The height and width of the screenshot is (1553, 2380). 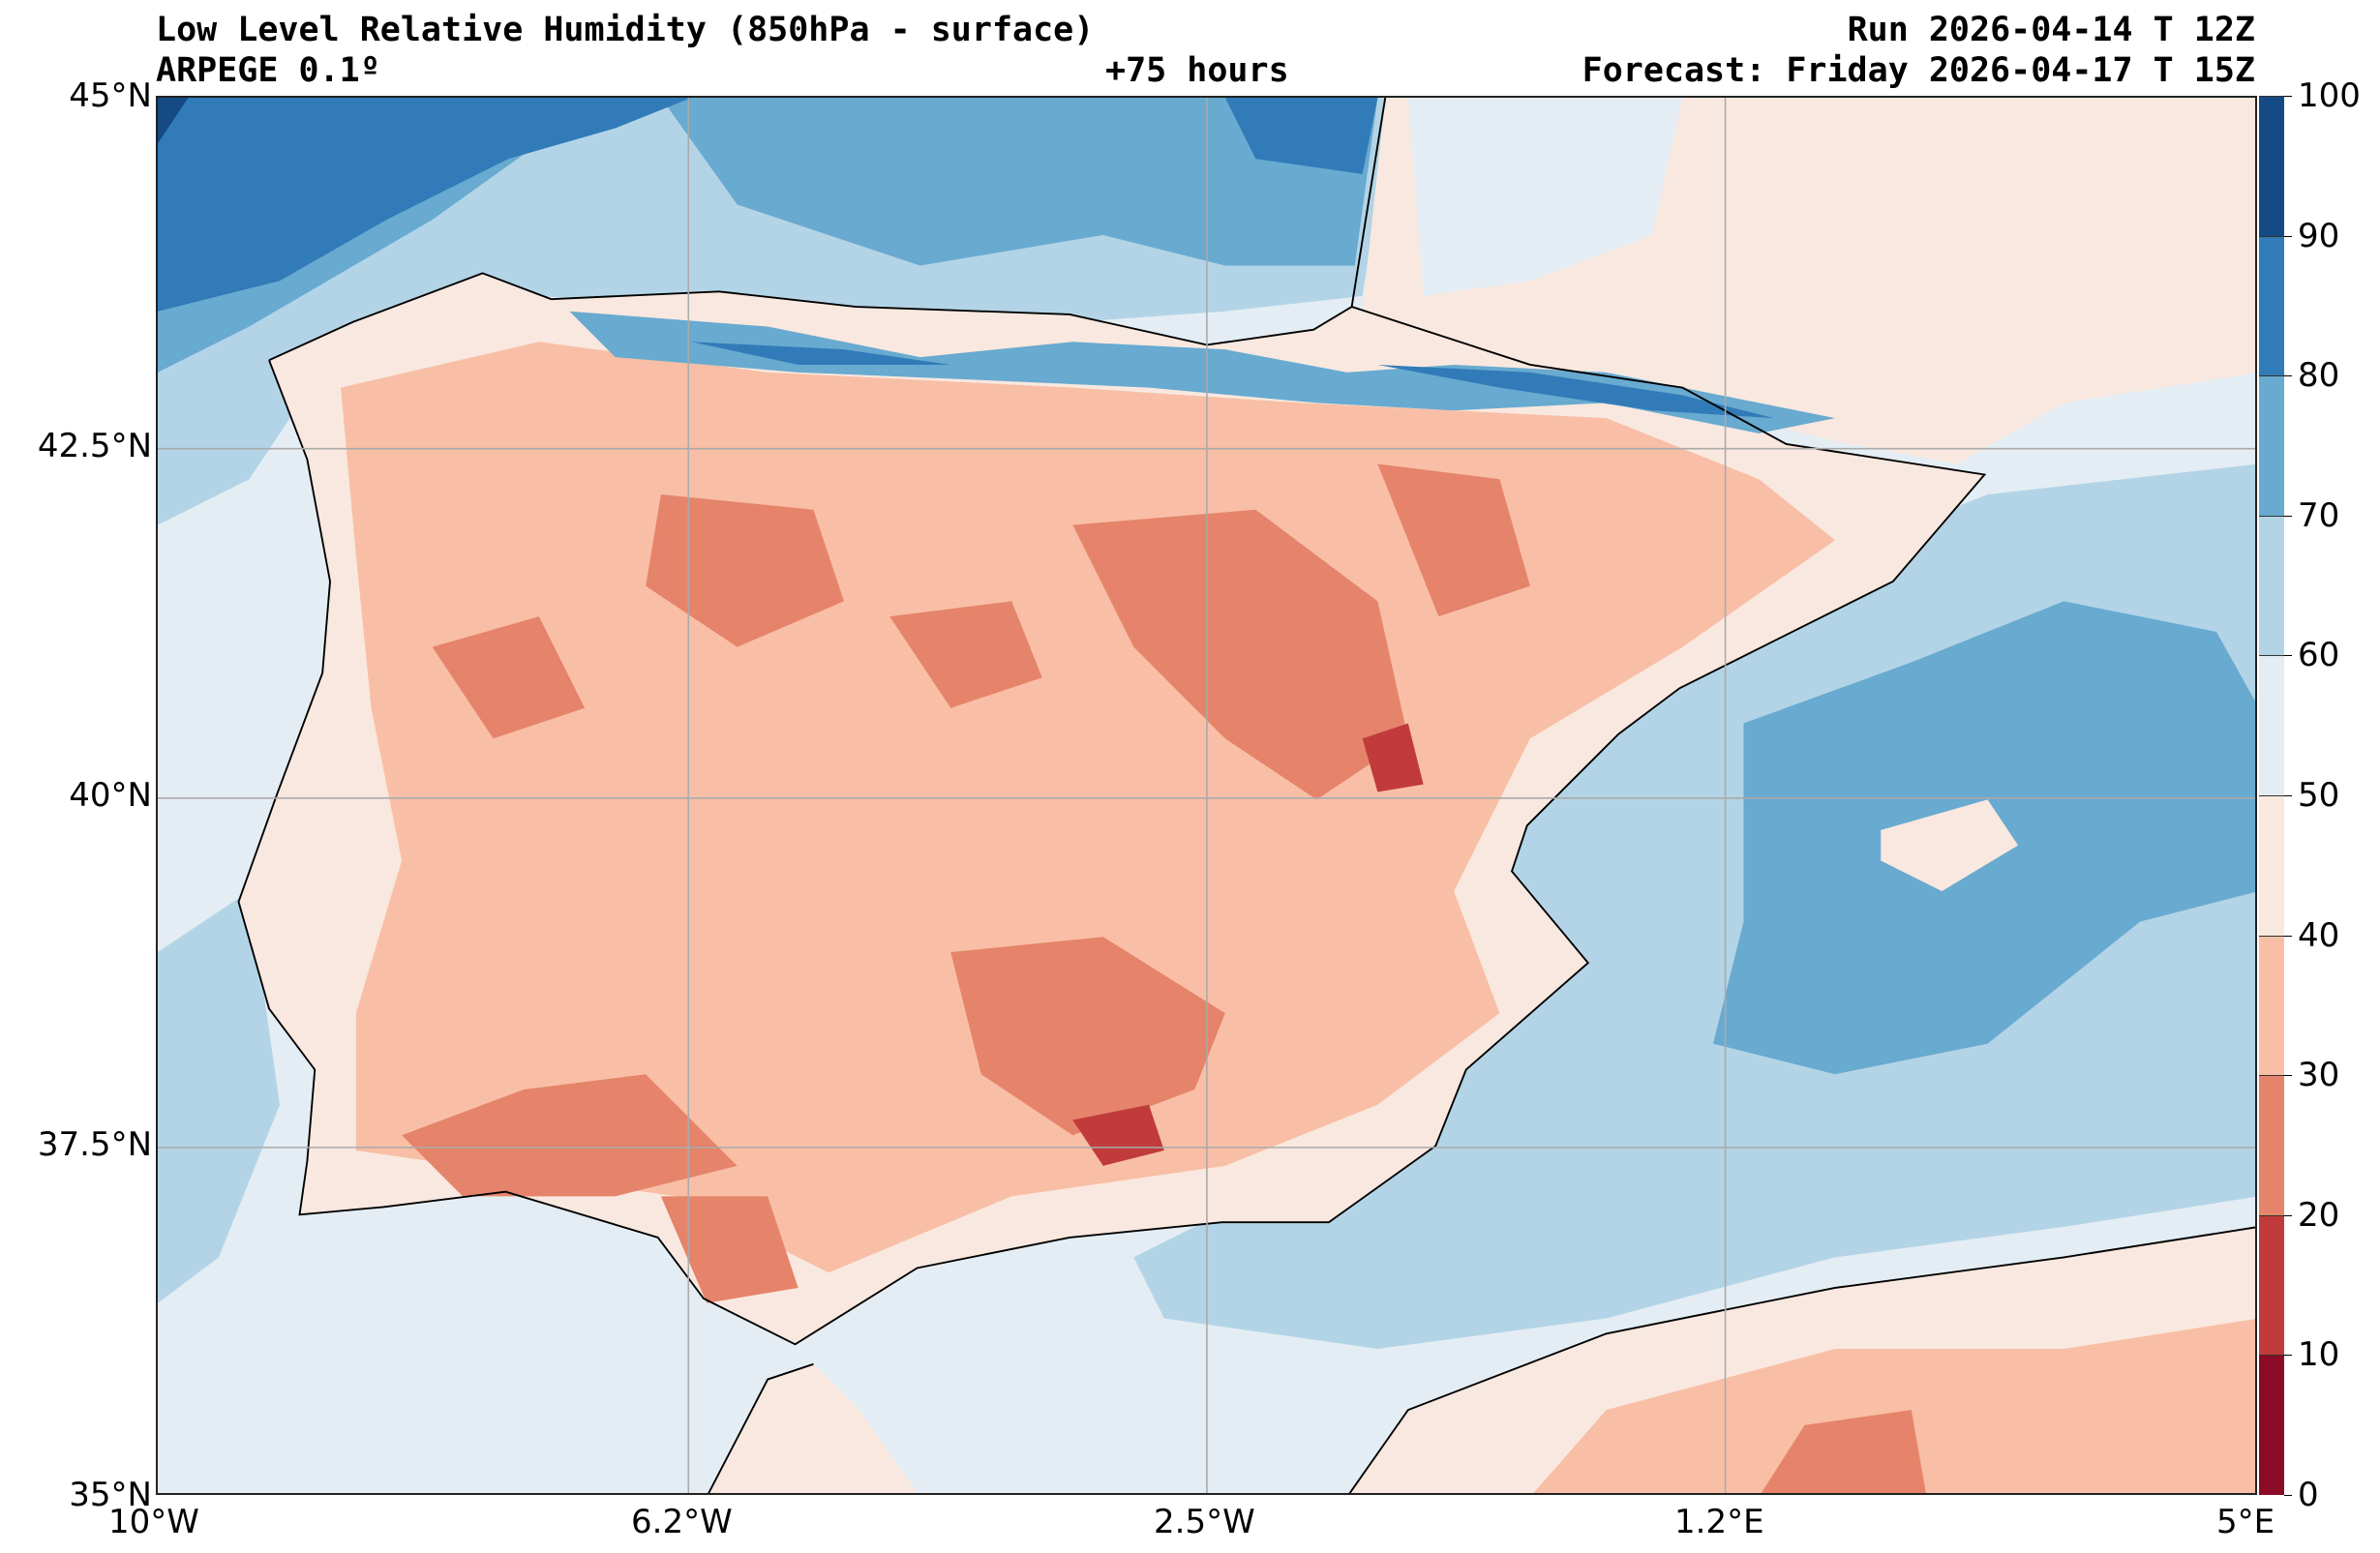 What do you see at coordinates (2330, 95) in the screenshot?
I see `colorbar-tick-label: 100` at bounding box center [2330, 95].